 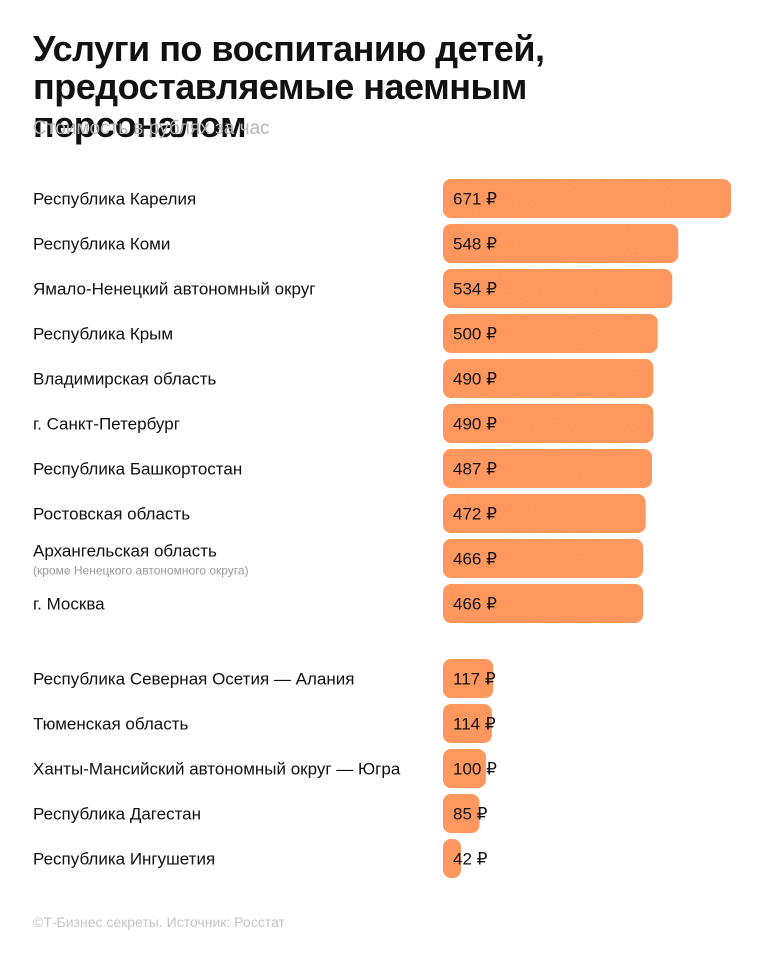 I want to click on bar-value-label: 534 ₽, so click(x=475, y=289).